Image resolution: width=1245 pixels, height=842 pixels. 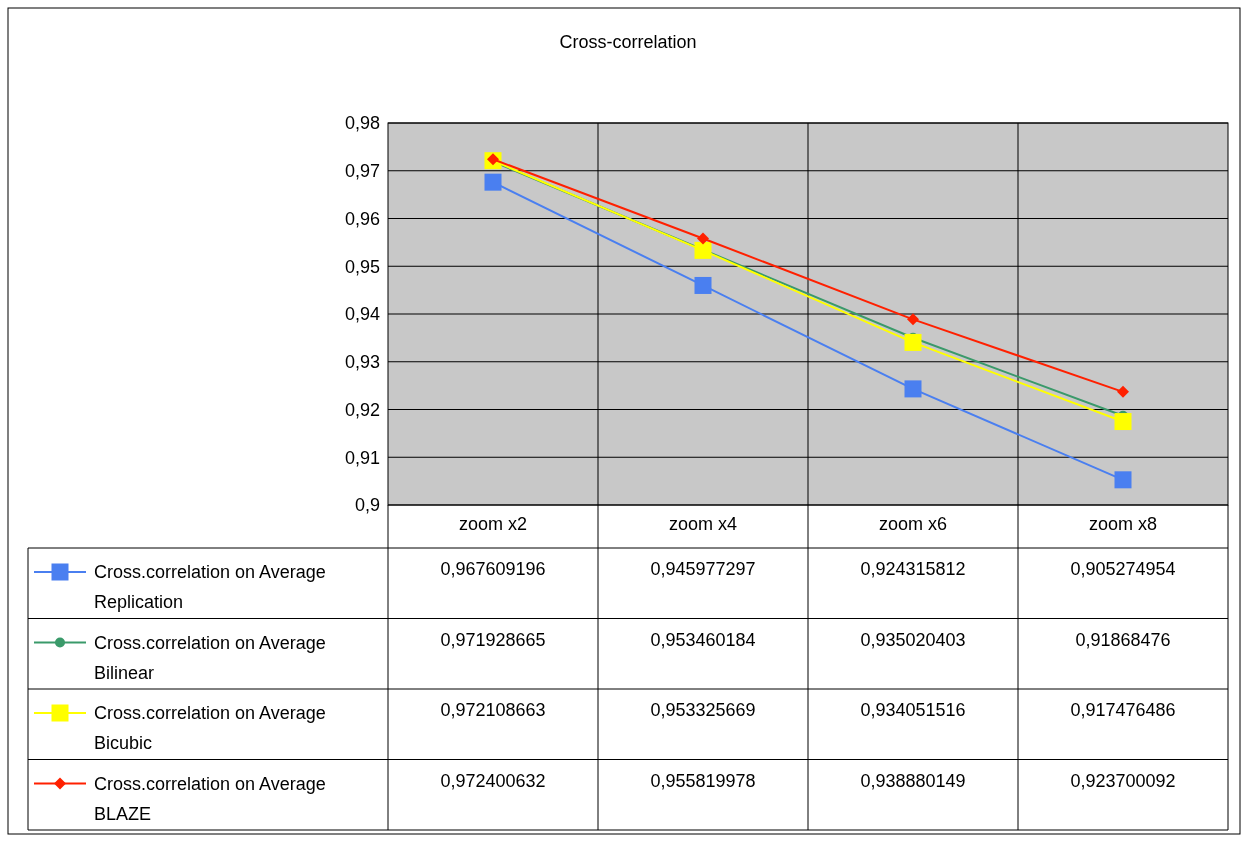 What do you see at coordinates (703, 710) in the screenshot?
I see `data-label: 0,953325669` at bounding box center [703, 710].